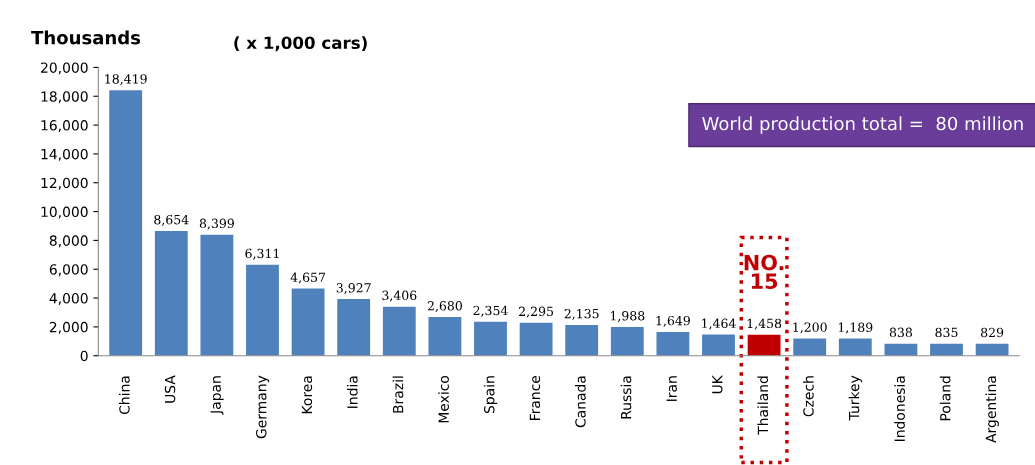  I want to click on data-label: 18,419, so click(126, 80).